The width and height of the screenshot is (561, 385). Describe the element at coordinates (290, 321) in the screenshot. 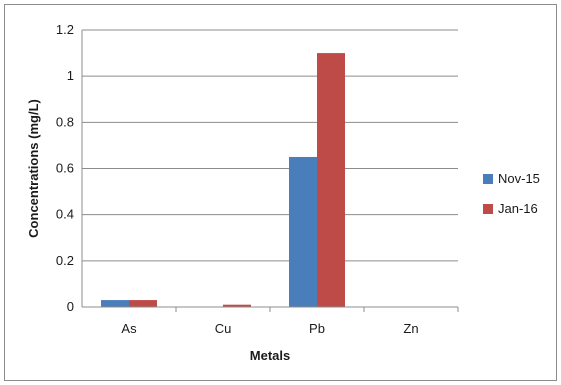

I see `x-tick-labels: As Cu Pb Zn` at that location.